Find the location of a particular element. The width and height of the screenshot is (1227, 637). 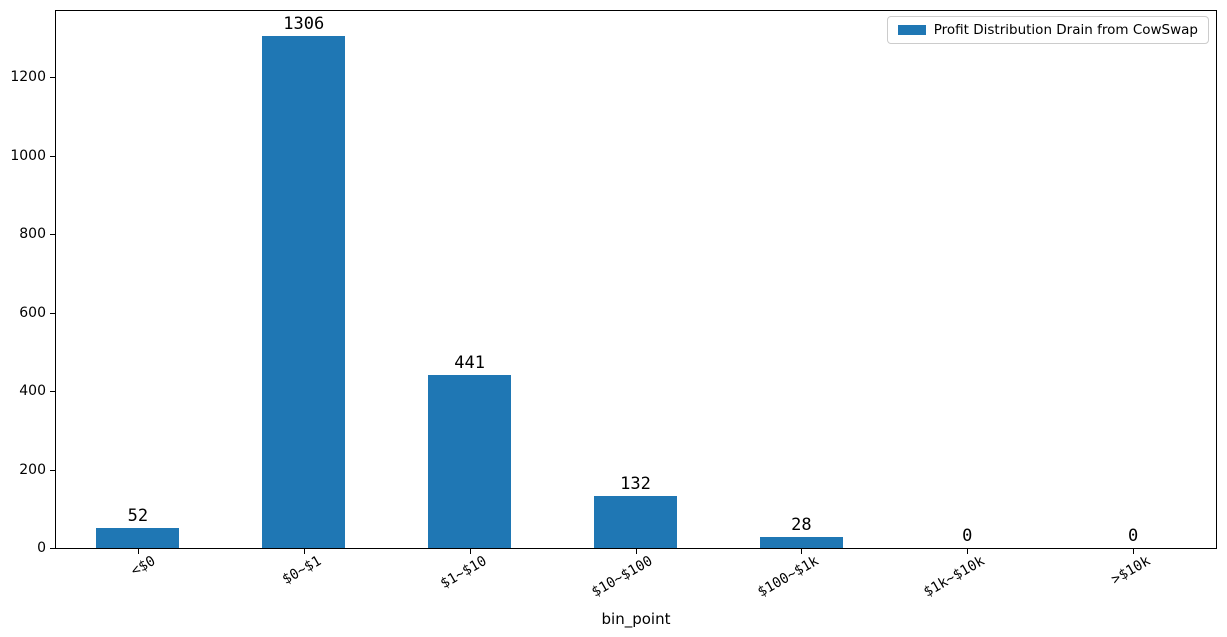

legend-label: Profit Distribution Drain from CowSwap is located at coordinates (1065, 30).